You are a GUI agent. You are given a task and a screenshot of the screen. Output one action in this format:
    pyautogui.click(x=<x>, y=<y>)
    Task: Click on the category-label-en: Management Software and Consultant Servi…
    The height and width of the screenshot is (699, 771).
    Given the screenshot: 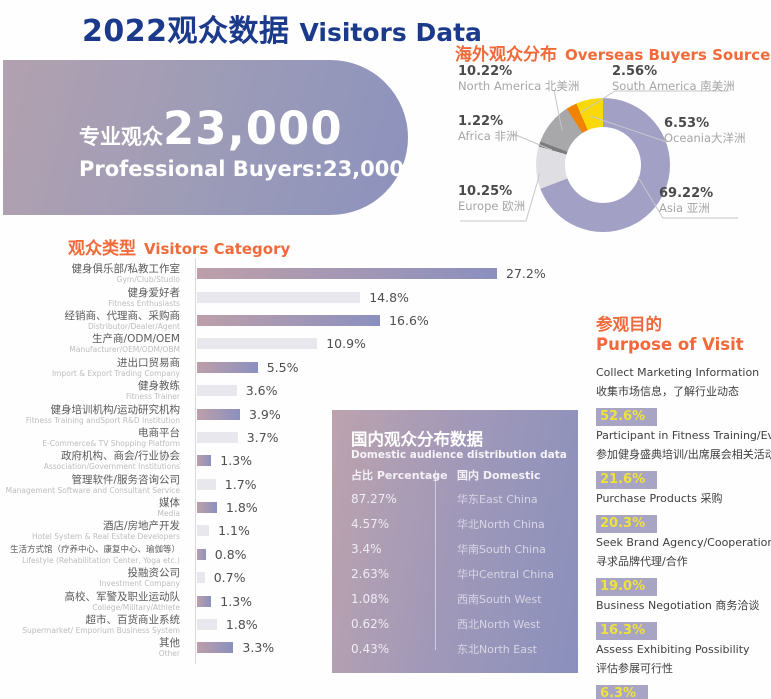 What is the action you would take?
    pyautogui.click(x=92, y=490)
    